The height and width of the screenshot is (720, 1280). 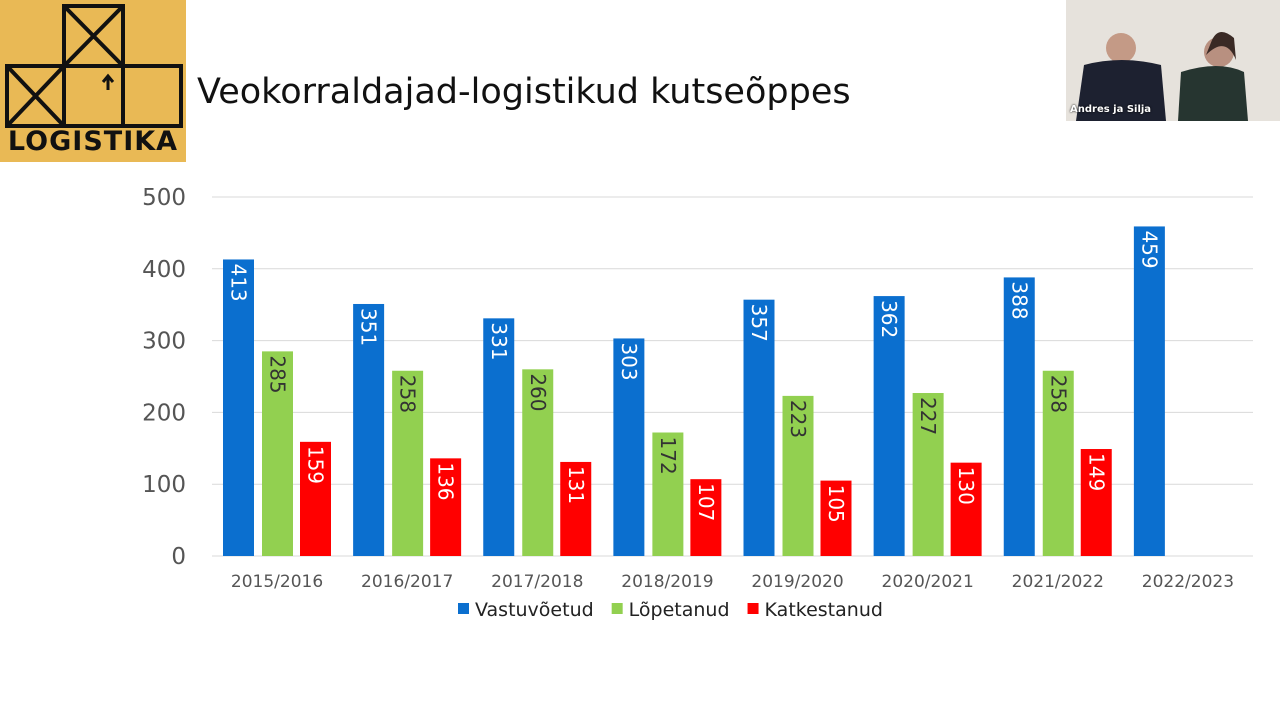 What do you see at coordinates (537, 582) in the screenshot?
I see `x-tick-label: 2017/2018` at bounding box center [537, 582].